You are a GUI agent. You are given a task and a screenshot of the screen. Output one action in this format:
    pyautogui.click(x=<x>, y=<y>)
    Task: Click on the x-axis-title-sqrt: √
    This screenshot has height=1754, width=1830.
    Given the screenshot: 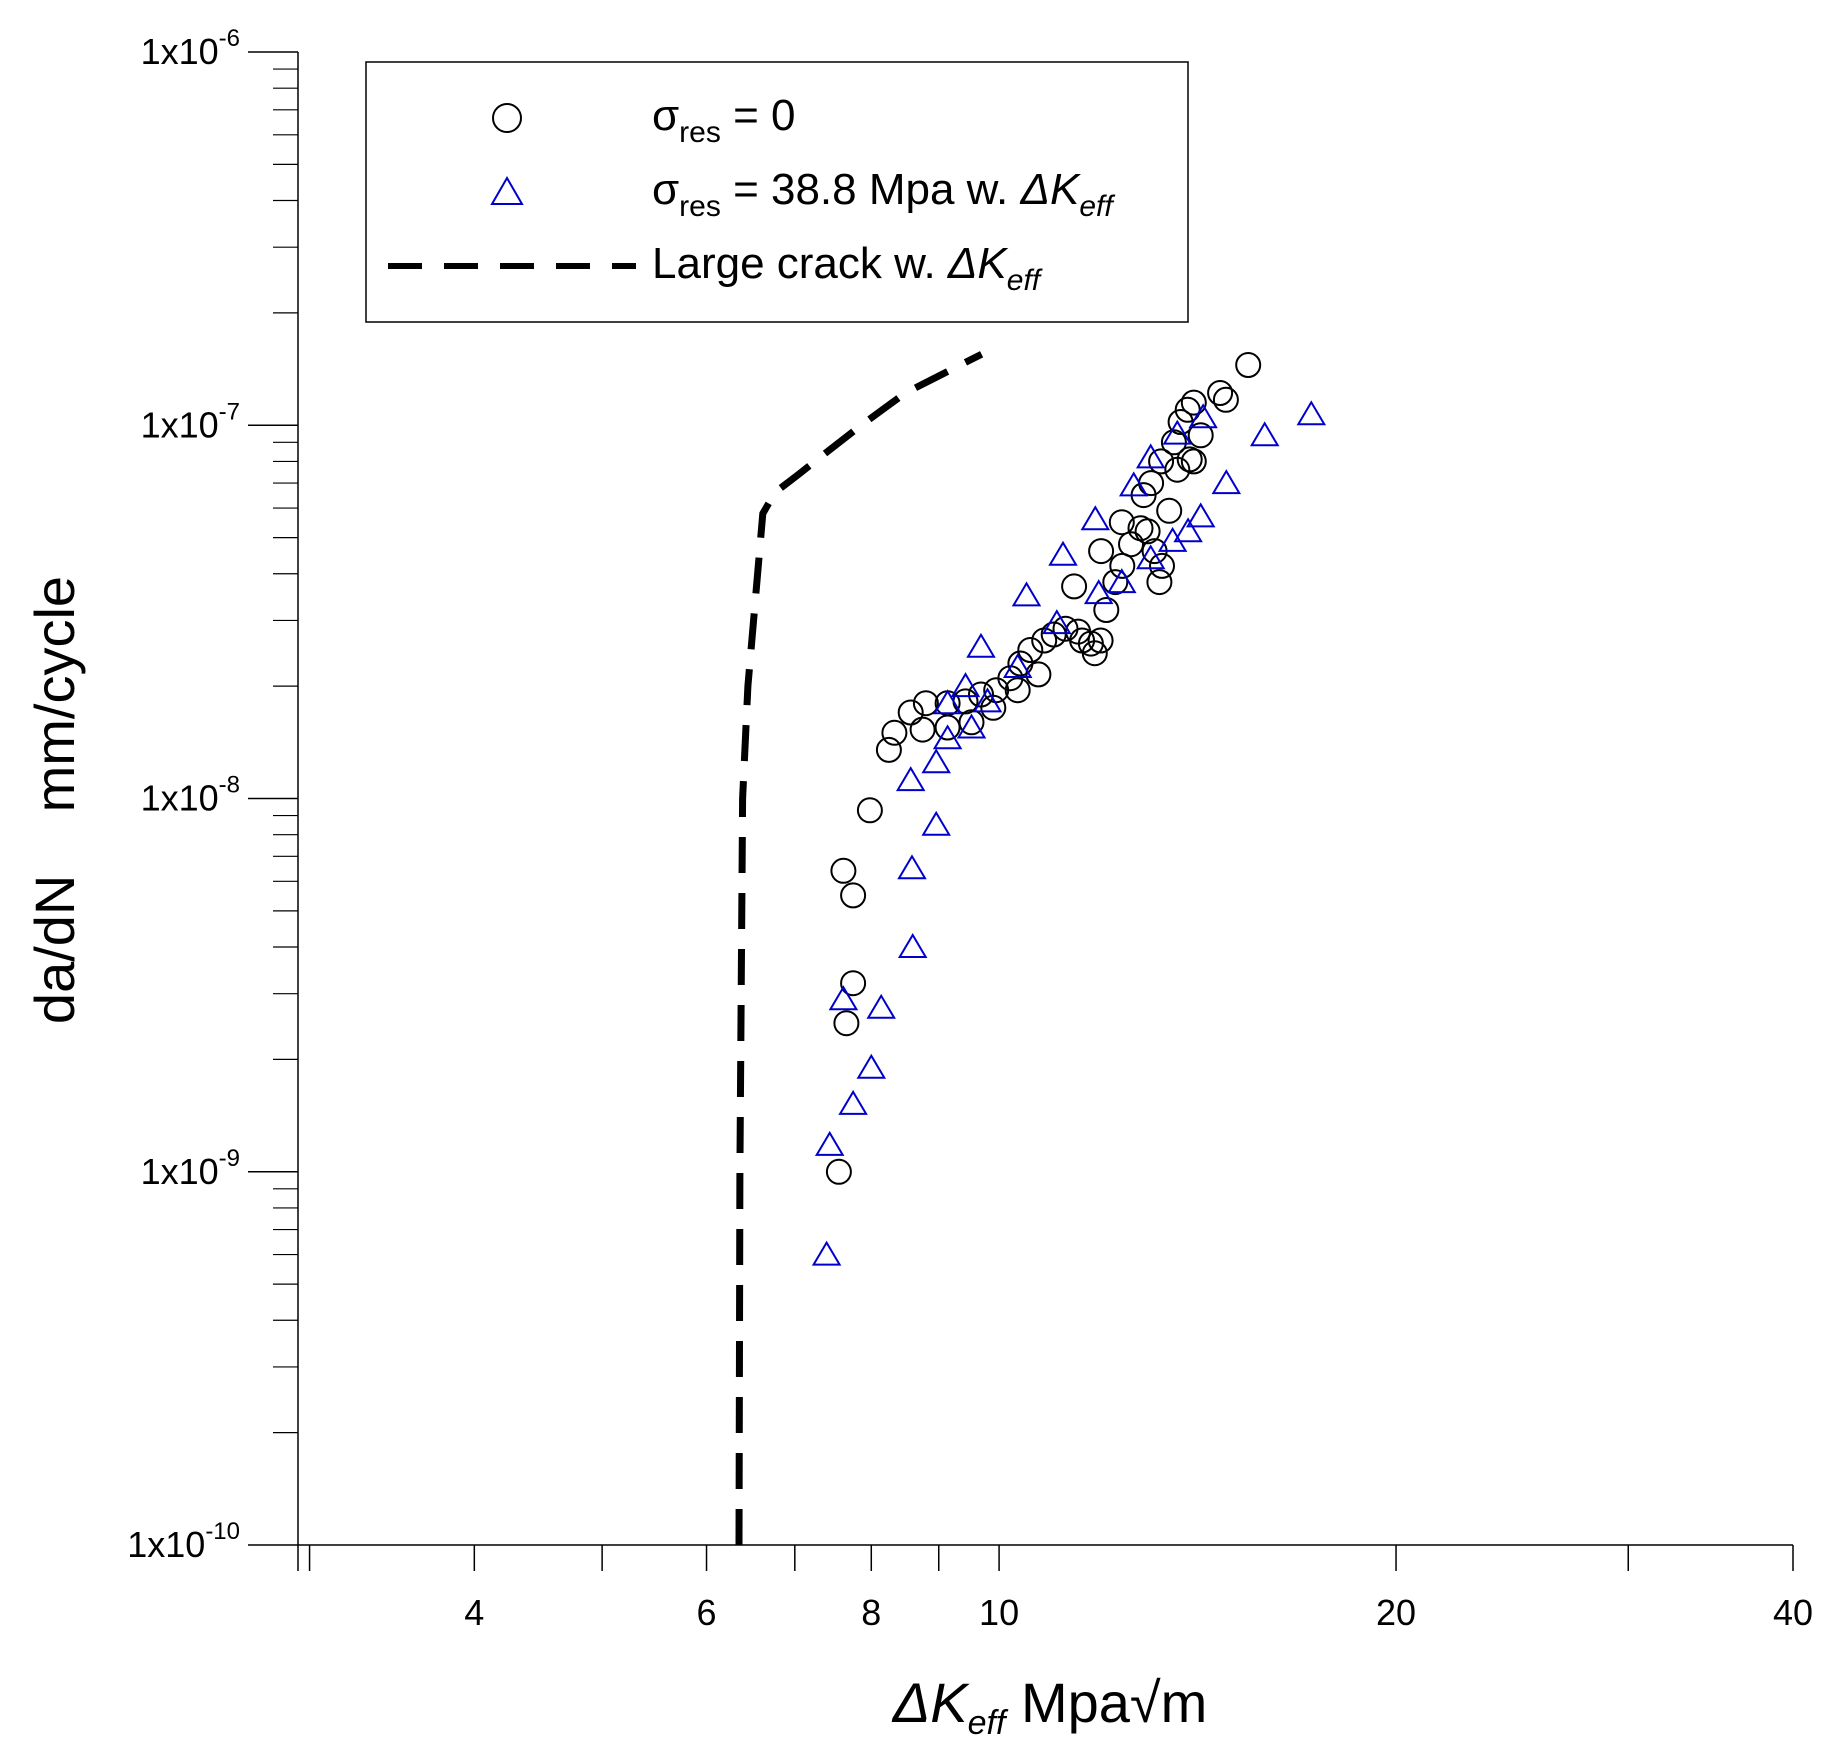 What is the action you would take?
    pyautogui.click(x=1145, y=1702)
    